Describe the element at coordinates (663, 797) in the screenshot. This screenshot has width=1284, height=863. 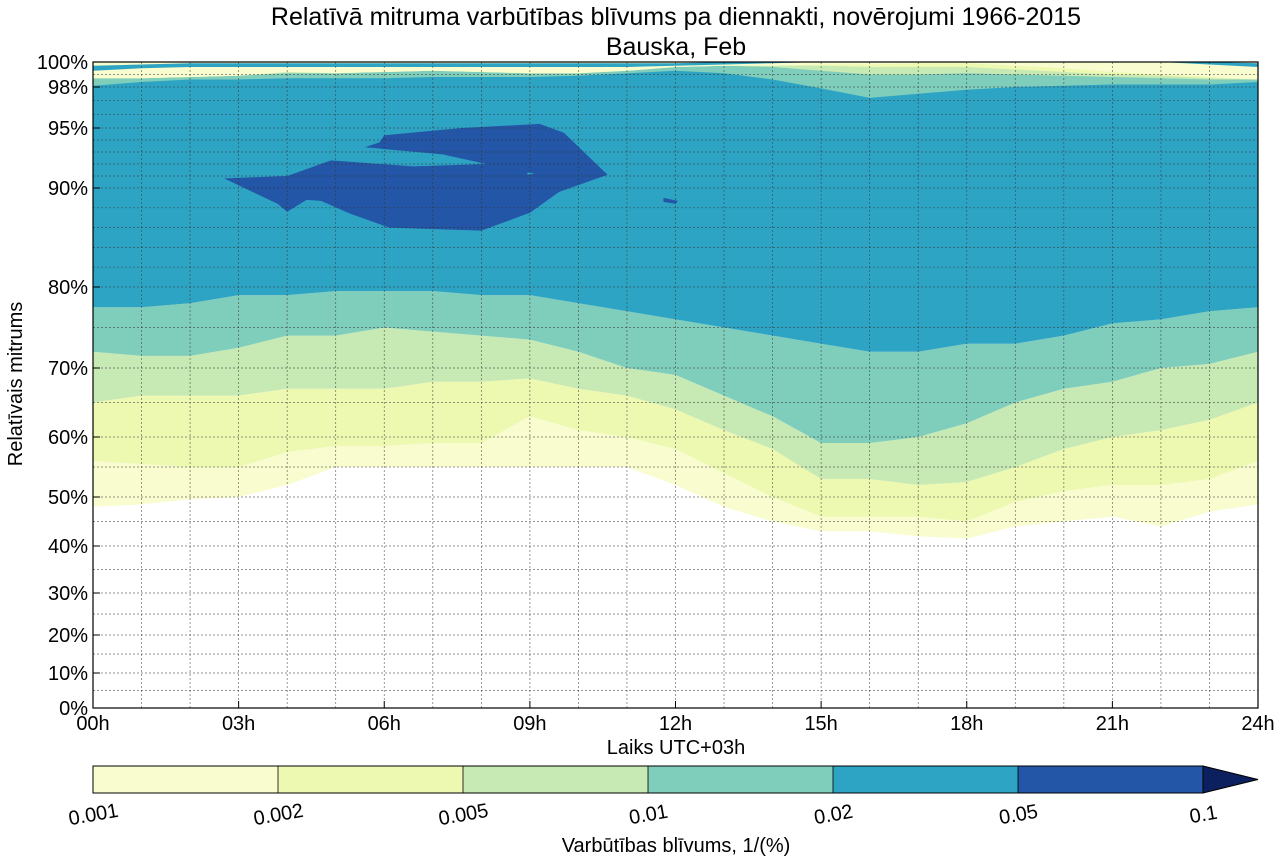
I see `colorbar: 0.001 0.002 0.005 0.01 0.02 0.05 0.1` at that location.